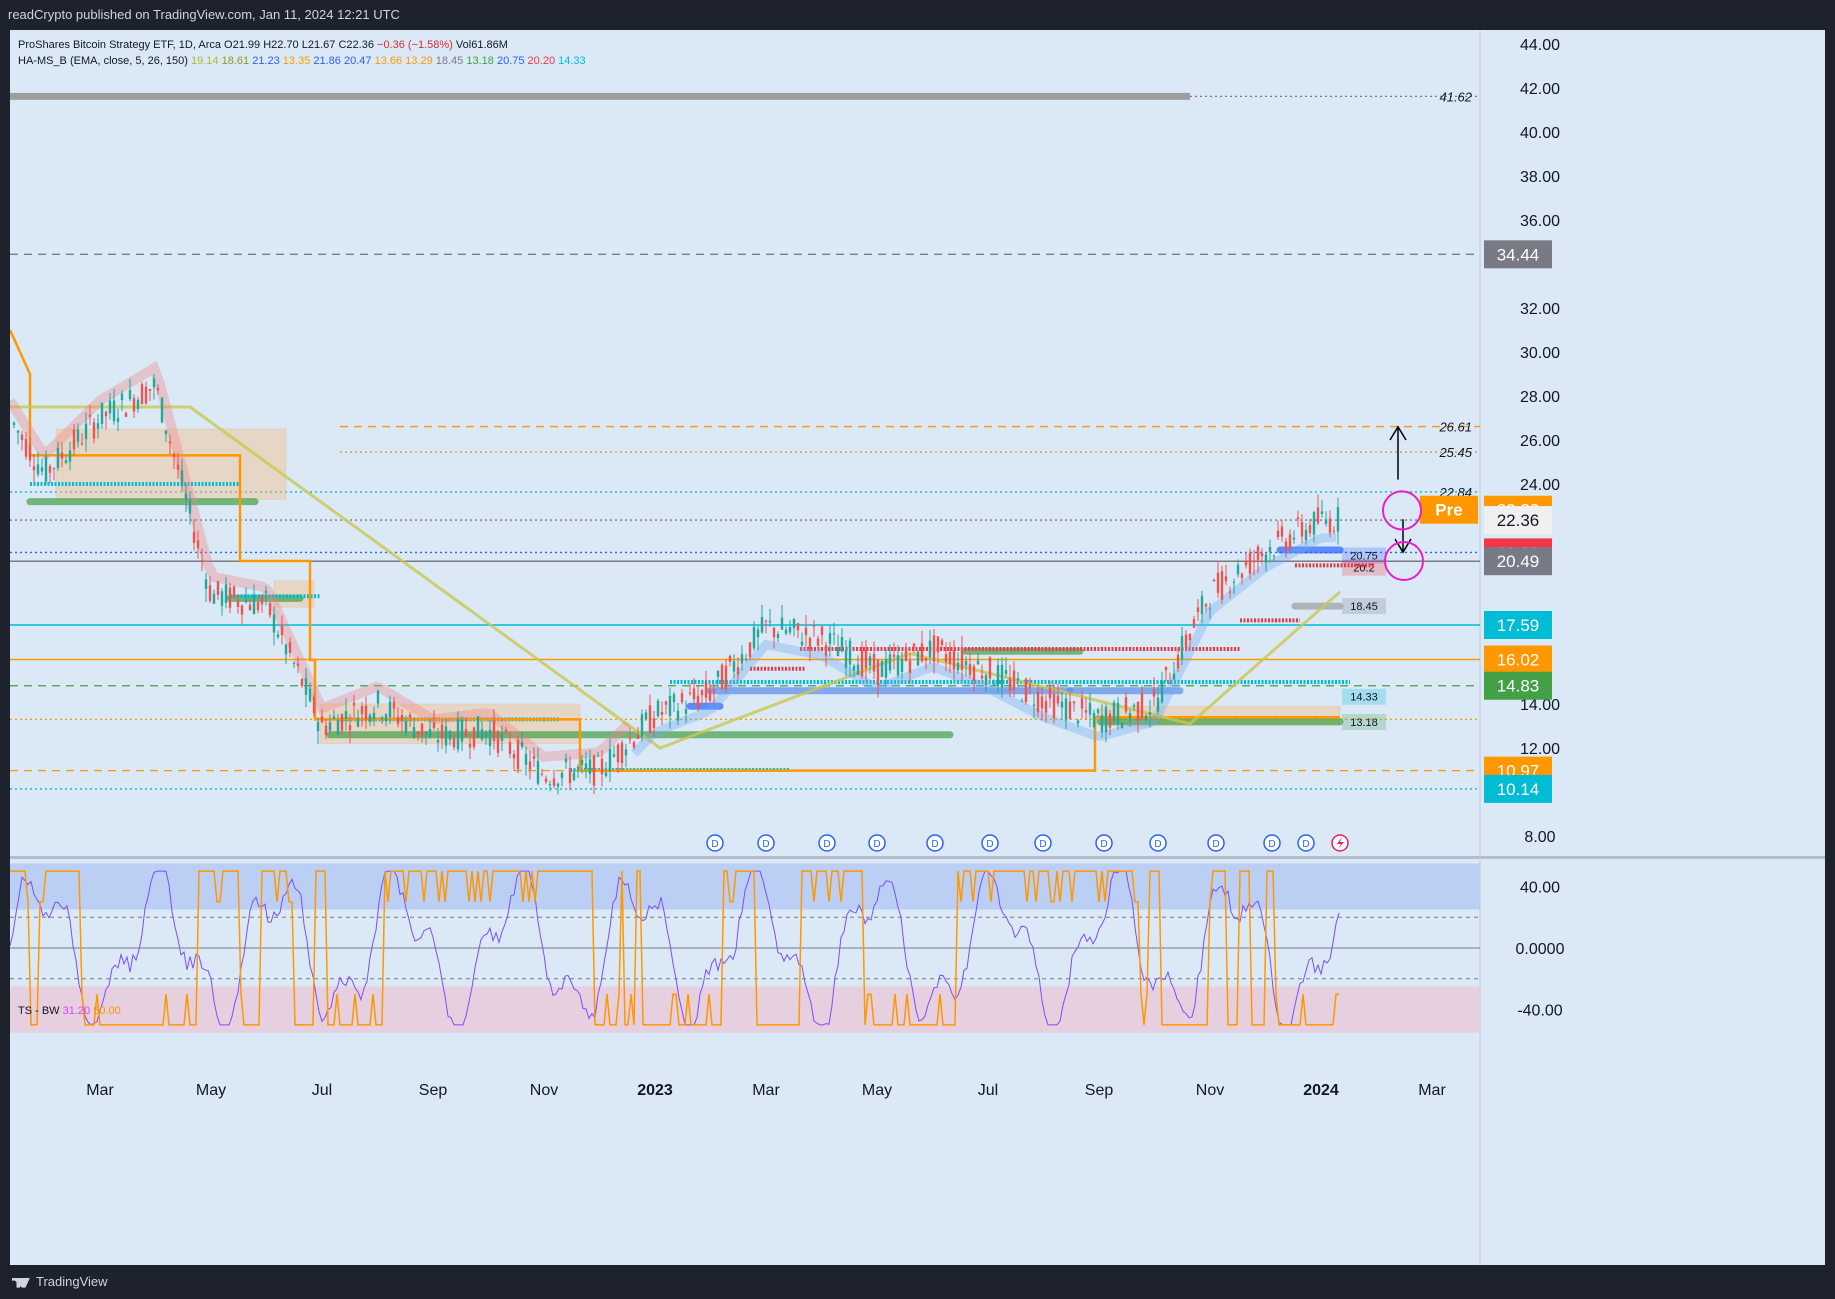 This screenshot has height=1299, width=1835. What do you see at coordinates (72, 1281) in the screenshot?
I see `footer-brand: TradingView` at bounding box center [72, 1281].